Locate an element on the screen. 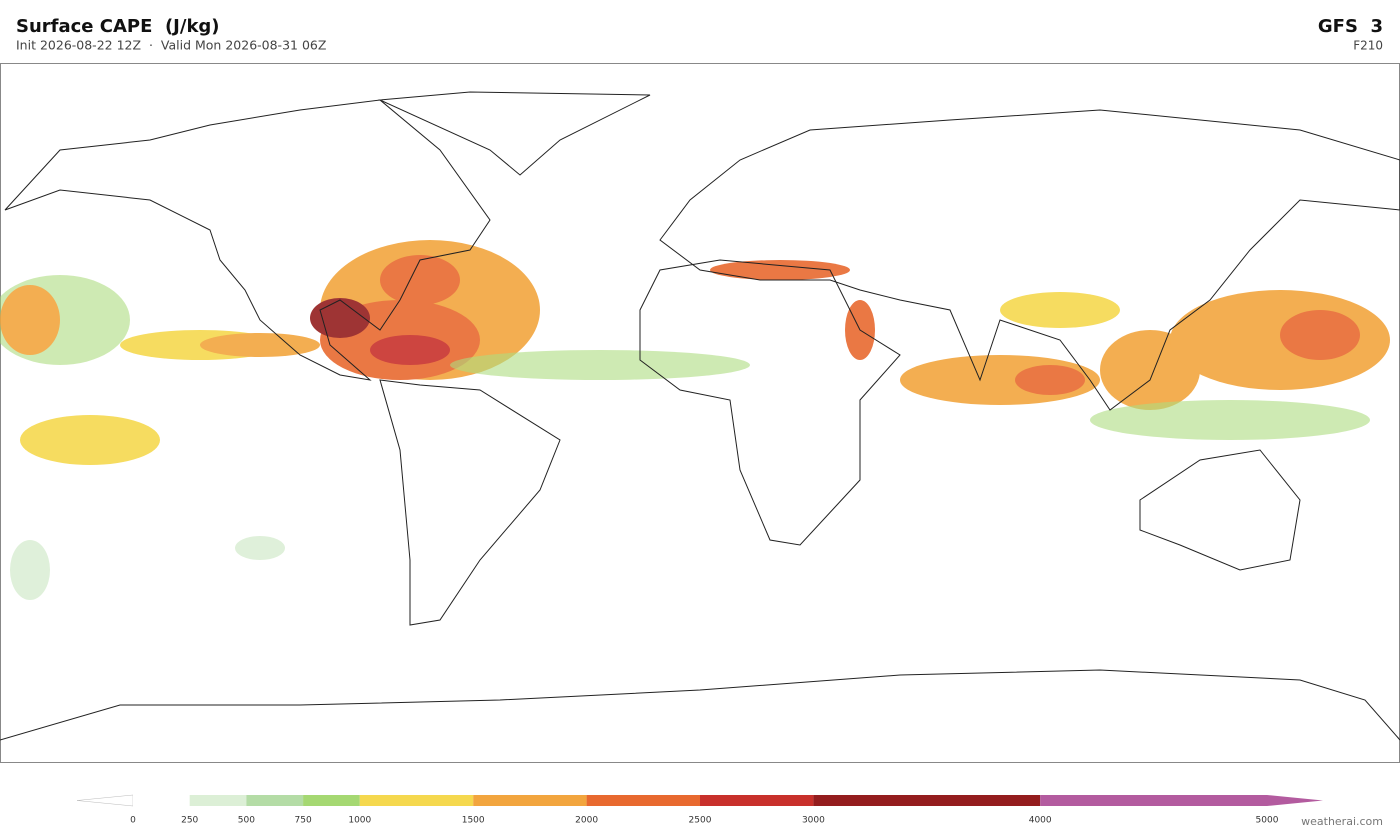  colorbar-tick-label: 2500 is located at coordinates (700, 821).